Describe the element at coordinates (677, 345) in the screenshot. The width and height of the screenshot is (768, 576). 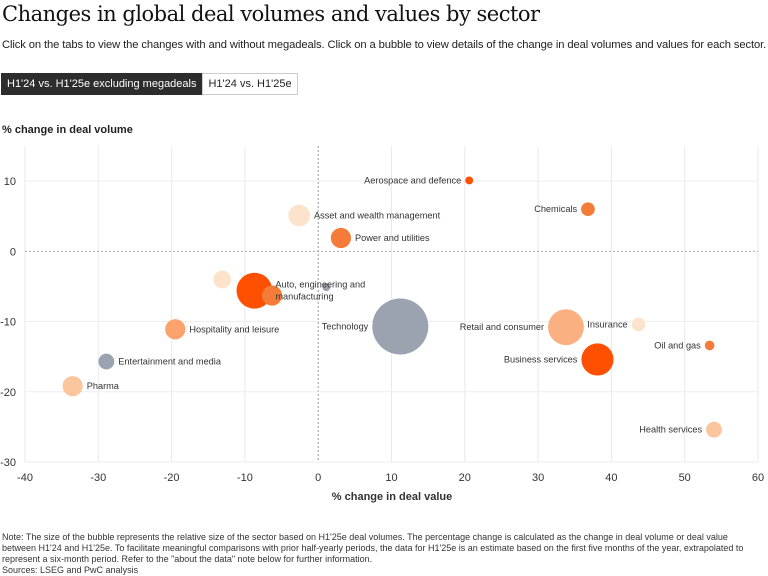
I see `bubble-label: Oil and gas` at that location.